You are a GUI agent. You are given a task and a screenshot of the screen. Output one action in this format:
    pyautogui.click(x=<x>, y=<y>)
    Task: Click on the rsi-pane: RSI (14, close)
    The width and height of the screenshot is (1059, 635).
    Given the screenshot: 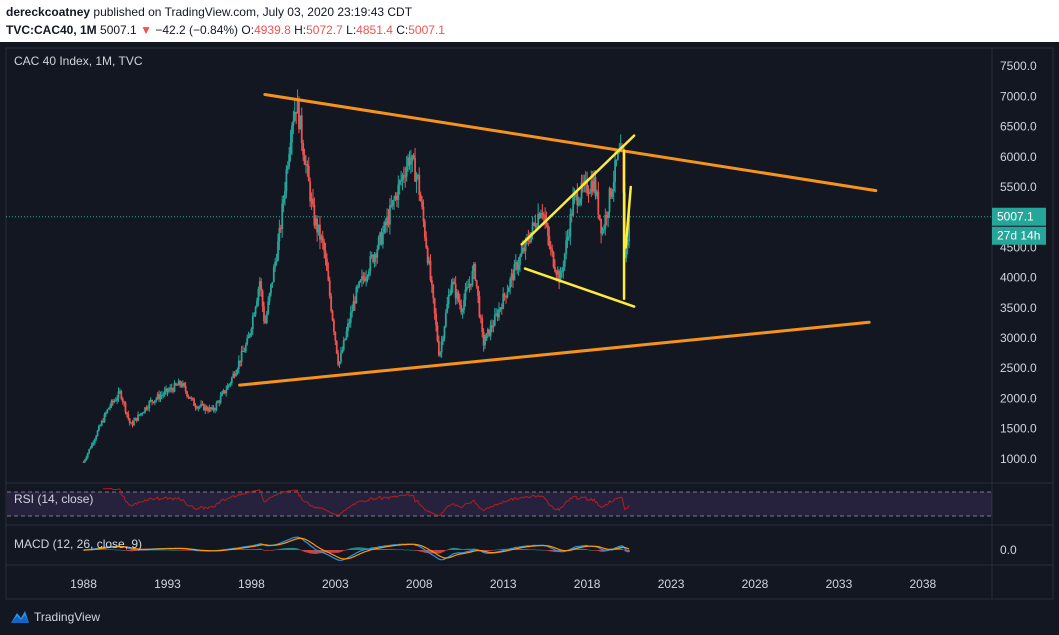 What is the action you would take?
    pyautogui.click(x=499, y=502)
    